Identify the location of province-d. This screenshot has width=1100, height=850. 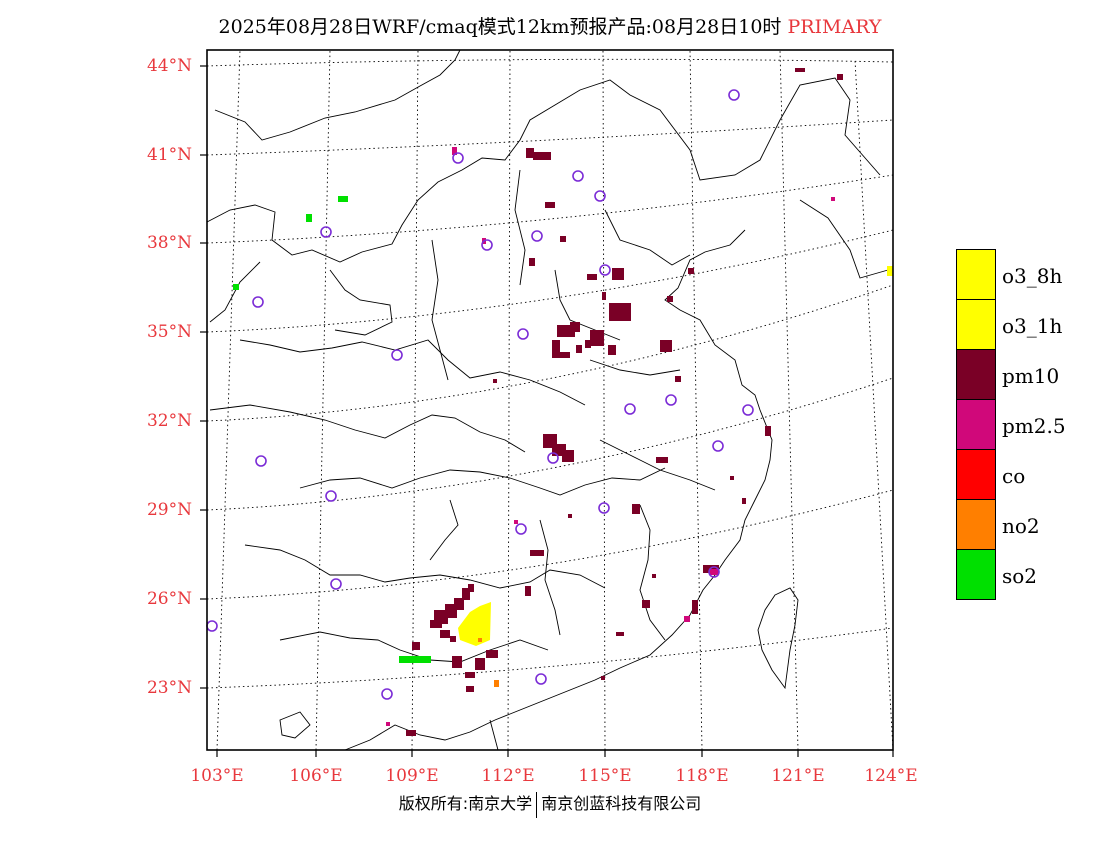
(425, 566).